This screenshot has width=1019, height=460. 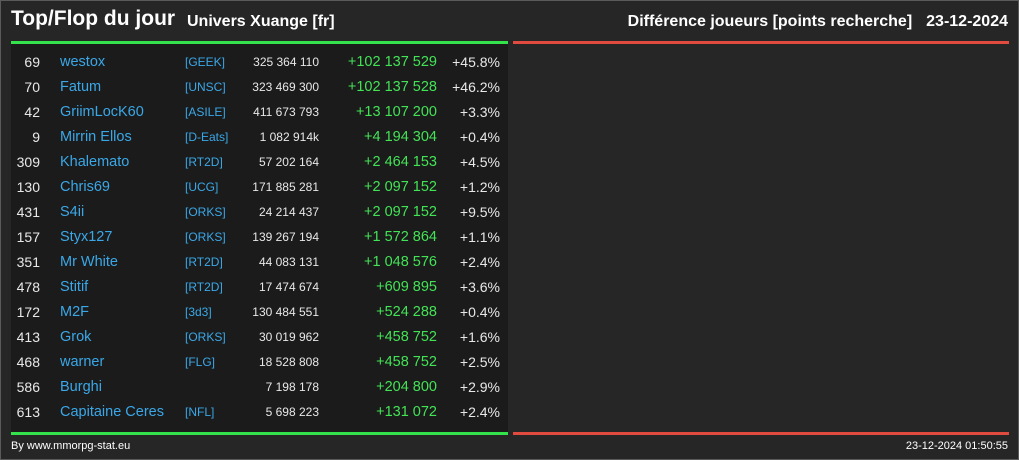 I want to click on player-rank: 157, so click(x=28, y=237).